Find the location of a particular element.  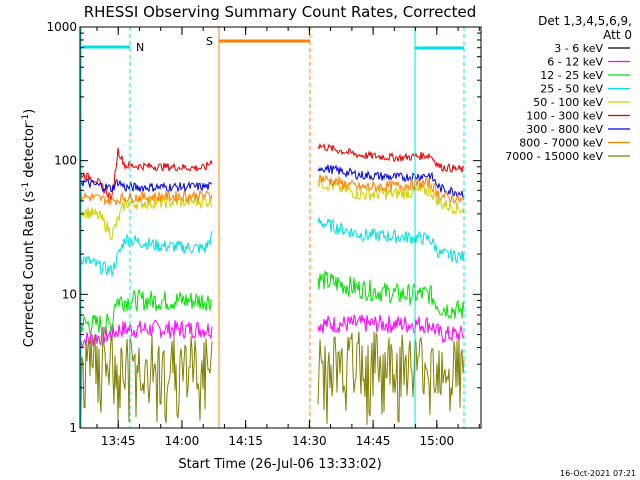

y-tick-label-1: 1 is located at coordinates (73, 428).